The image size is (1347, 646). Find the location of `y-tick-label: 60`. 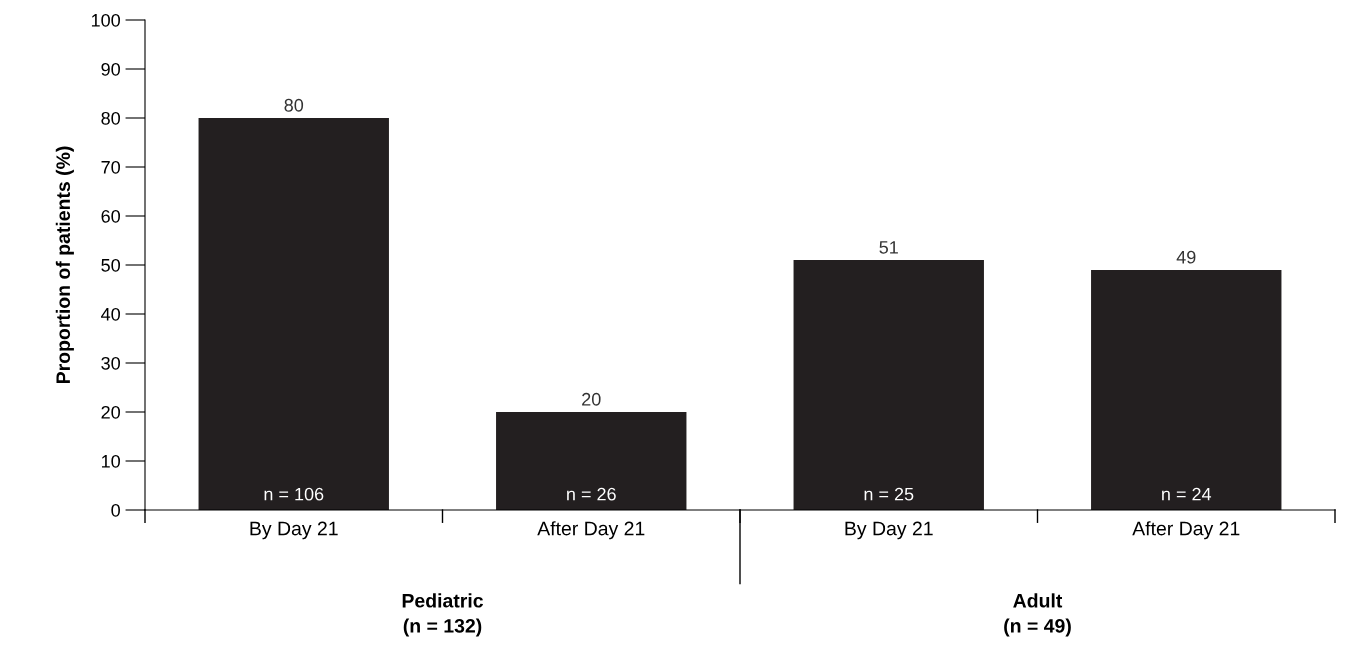

y-tick-label: 60 is located at coordinates (110, 216).